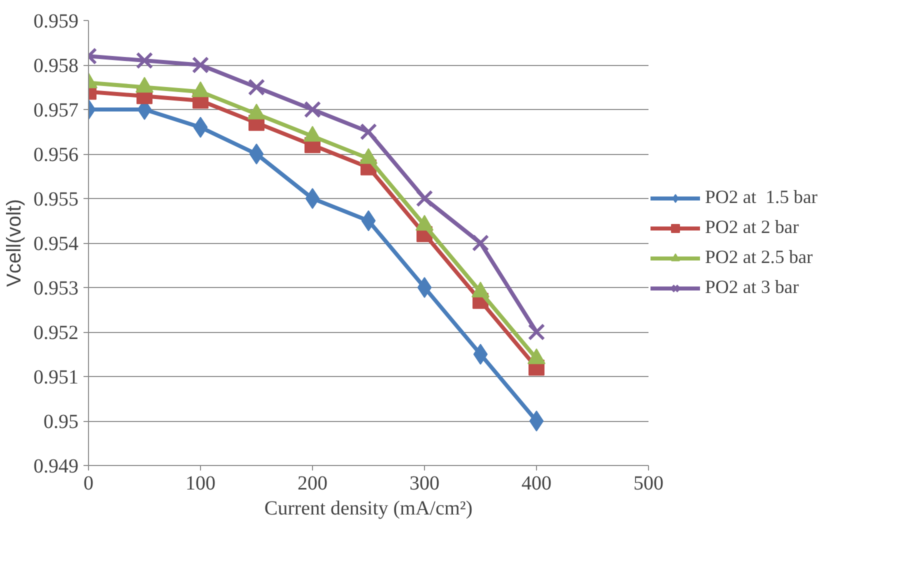  Describe the element at coordinates (56, 199) in the screenshot. I see `y-tick-label: 0.955` at that location.